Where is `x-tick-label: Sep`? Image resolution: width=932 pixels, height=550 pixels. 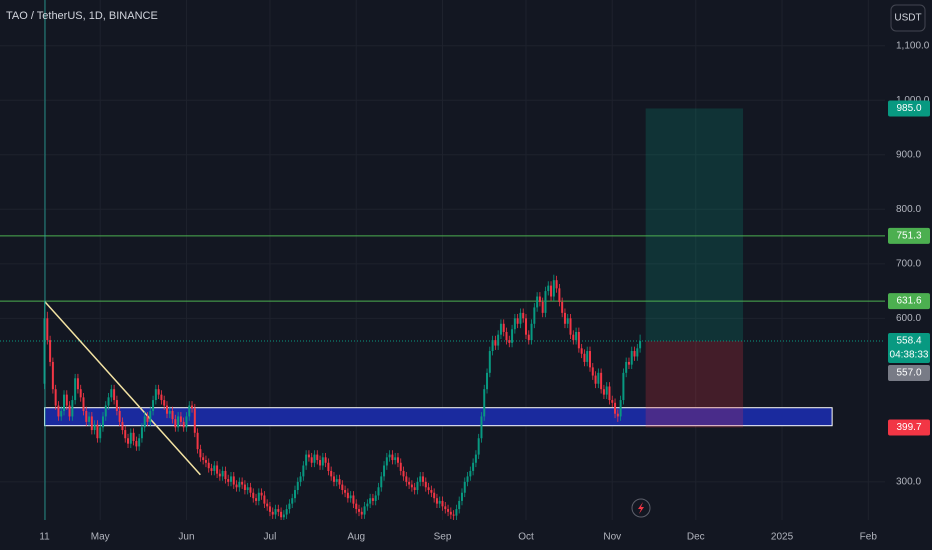 x-tick-label: Sep is located at coordinates (443, 537).